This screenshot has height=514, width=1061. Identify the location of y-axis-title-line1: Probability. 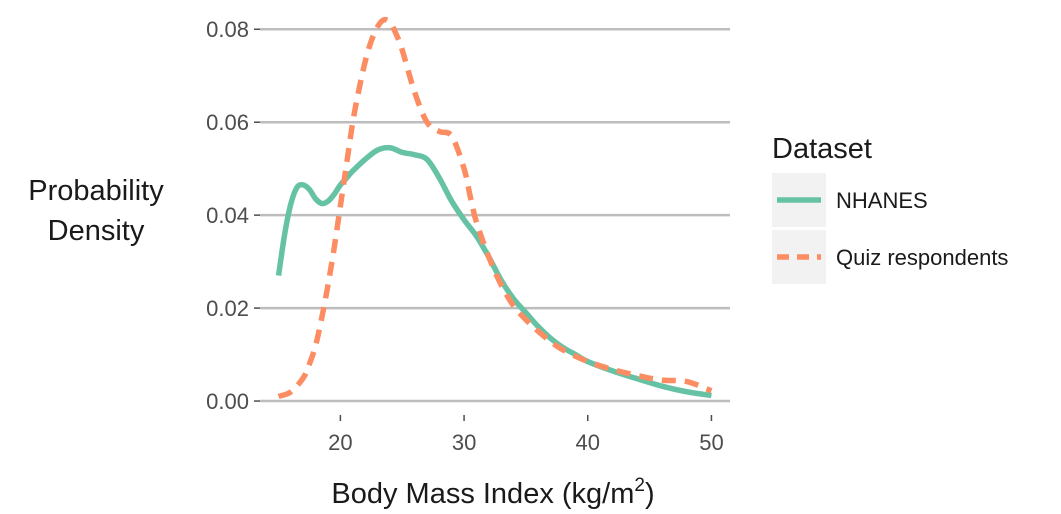
(96, 191).